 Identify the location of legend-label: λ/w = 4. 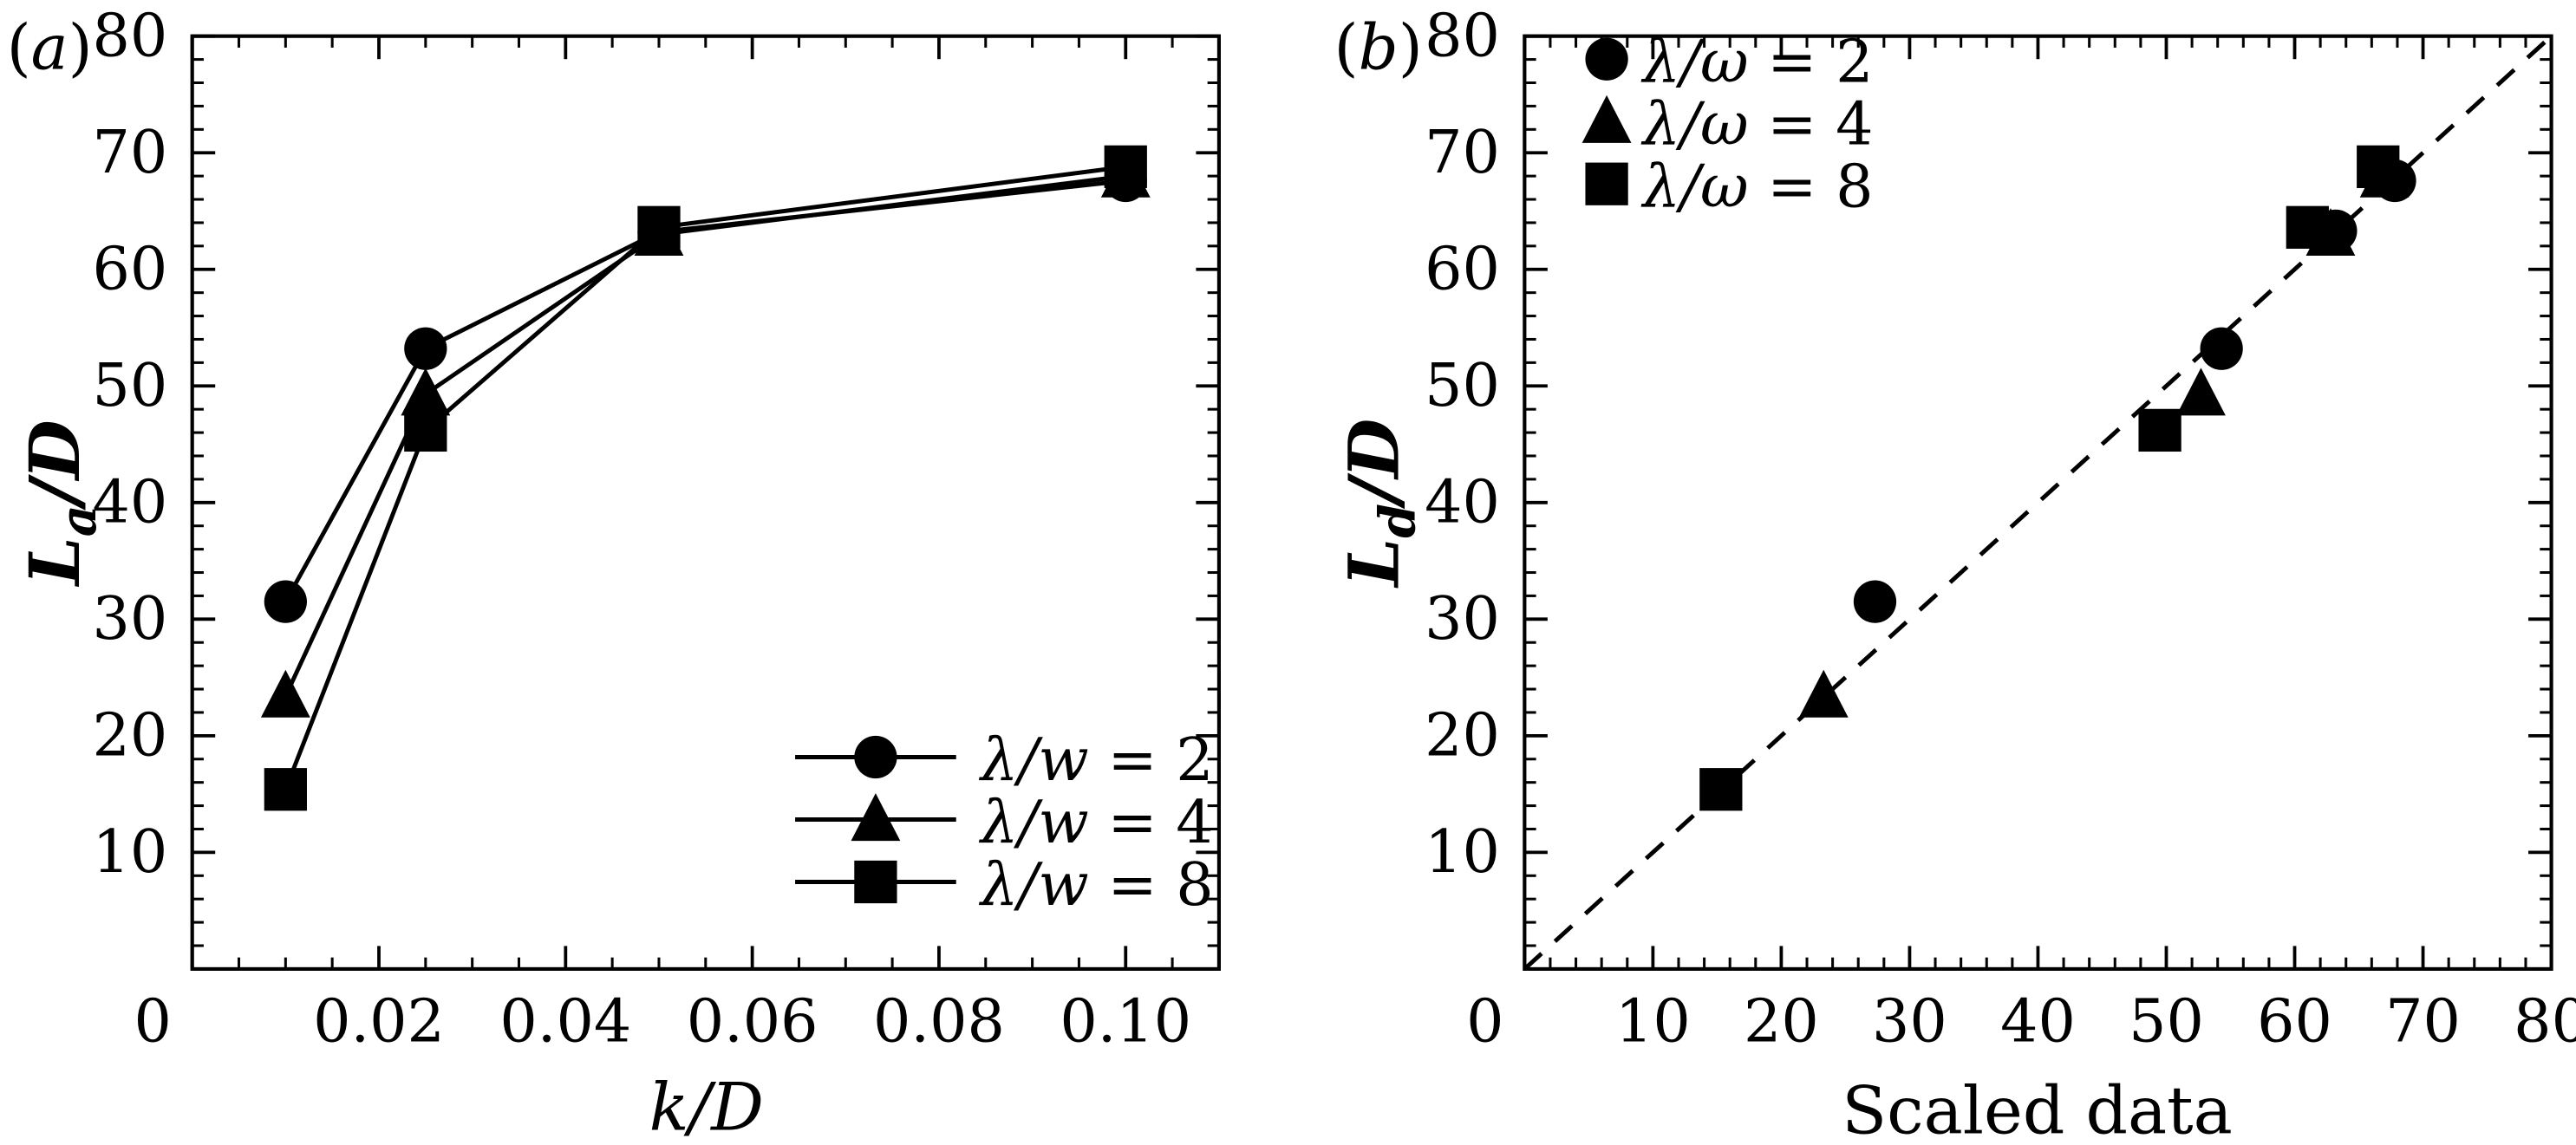
(1095, 823).